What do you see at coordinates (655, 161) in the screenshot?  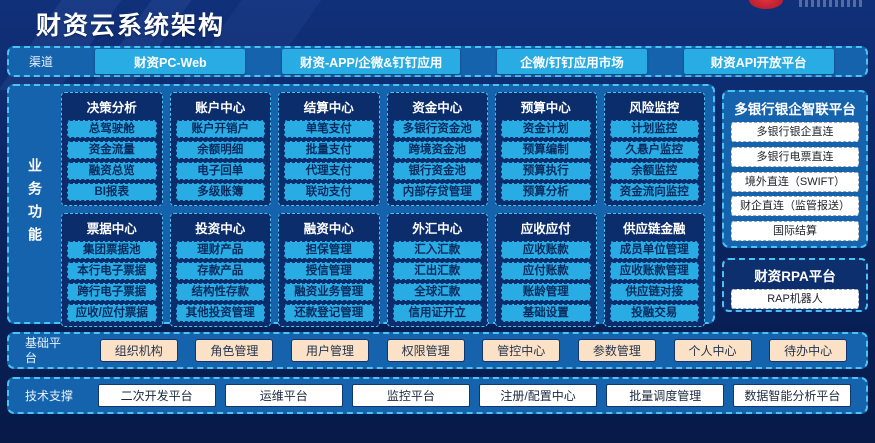 I see `group-items: 计划监控久悬户监控余额监控资金流向监控` at bounding box center [655, 161].